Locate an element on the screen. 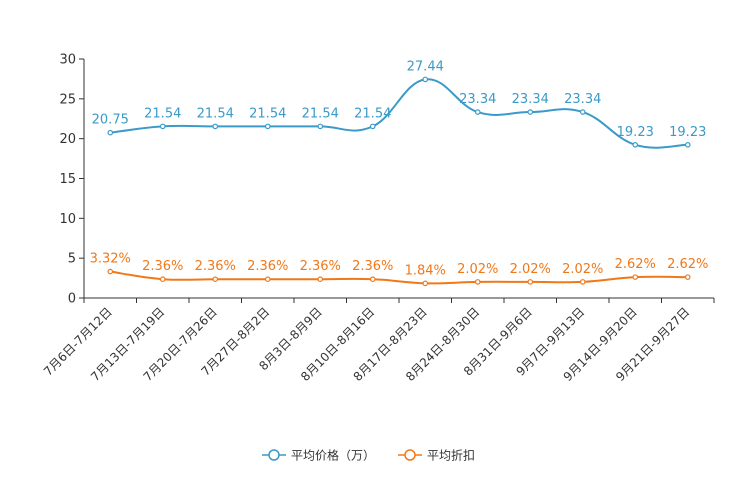 The image size is (744, 496). y-axis-ticks: 0 5 10 15 20 25 30 is located at coordinates (71, 180).